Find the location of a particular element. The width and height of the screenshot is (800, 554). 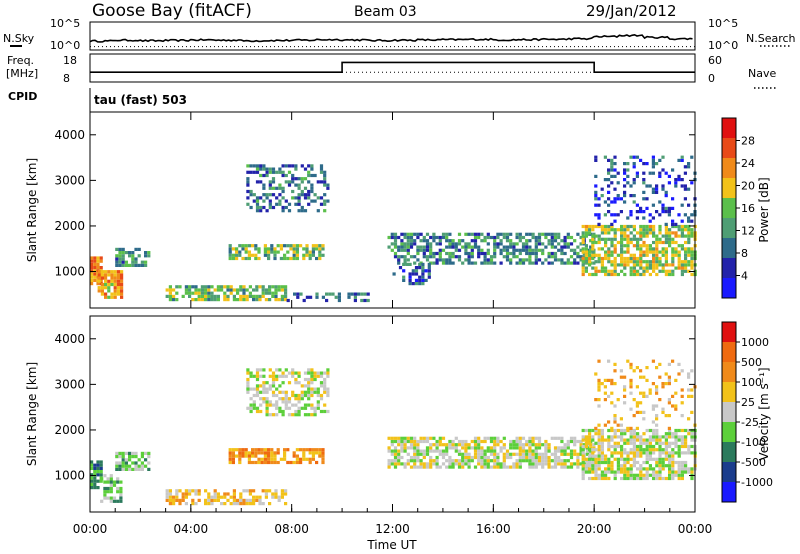

velocity-y-axis-label: Slant Range [km] is located at coordinates (32, 414).